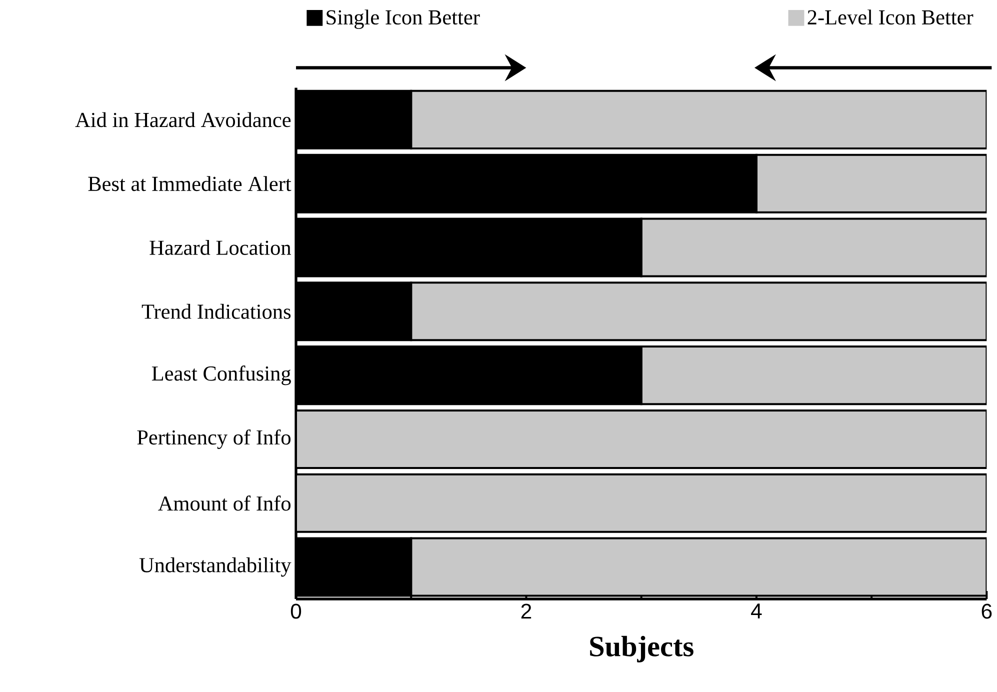 Image resolution: width=997 pixels, height=692 pixels. I want to click on y-tick-label: Least Confusing, so click(221, 376).